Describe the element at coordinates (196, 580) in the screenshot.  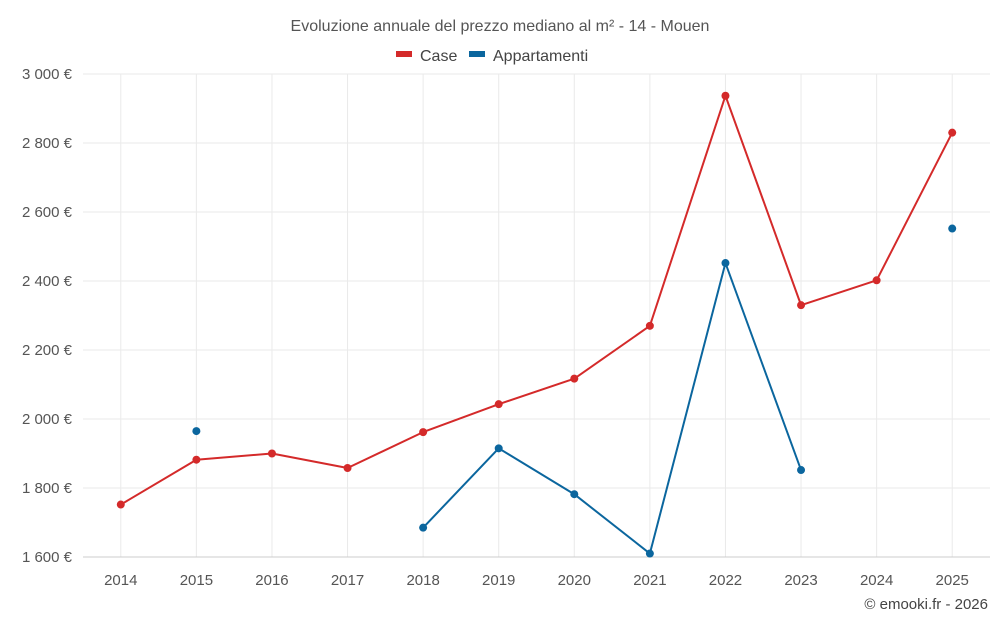
I see `x-tick-label: 2015` at that location.